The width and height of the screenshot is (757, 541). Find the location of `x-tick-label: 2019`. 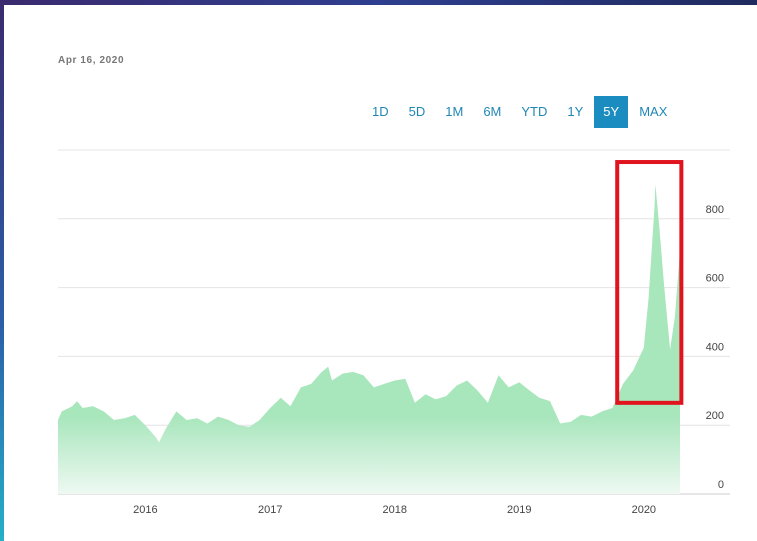

x-tick-label: 2019 is located at coordinates (519, 510).